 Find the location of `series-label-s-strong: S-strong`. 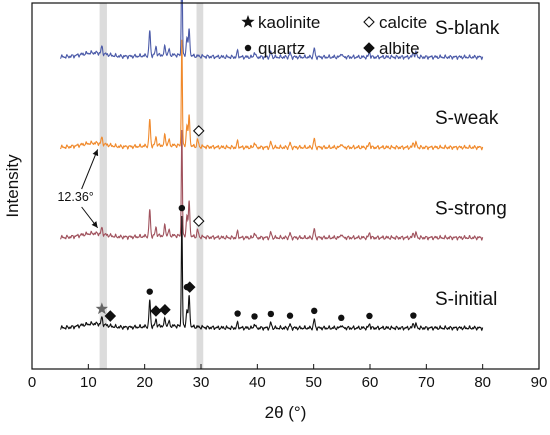

series-label-s-strong: S-strong is located at coordinates (471, 209).